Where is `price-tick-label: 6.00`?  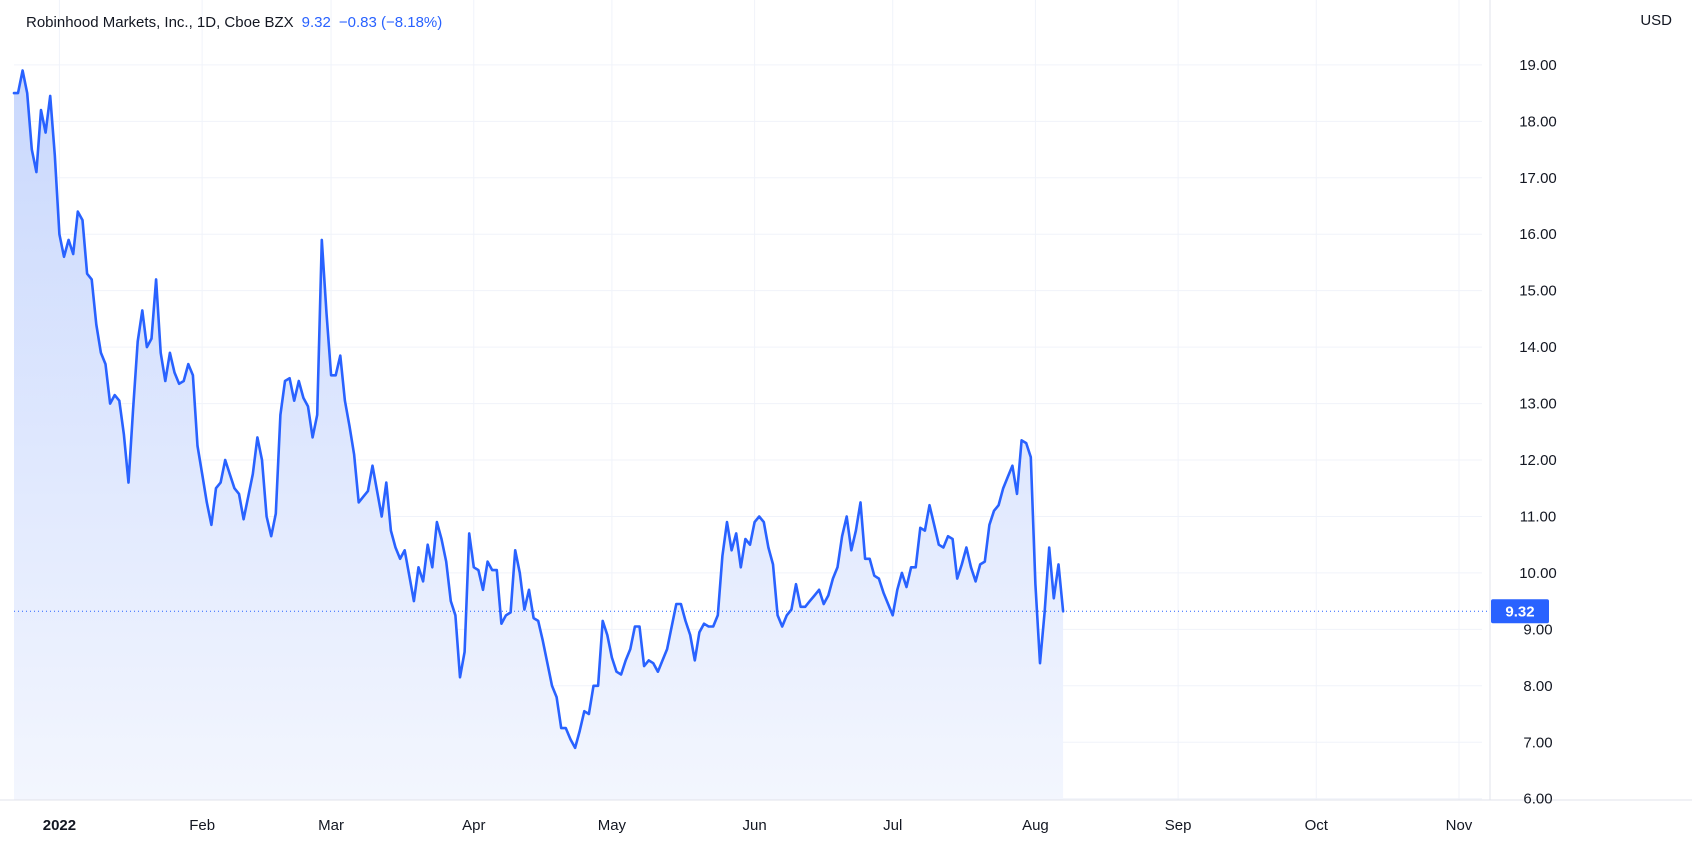 price-tick-label: 6.00 is located at coordinates (1537, 799).